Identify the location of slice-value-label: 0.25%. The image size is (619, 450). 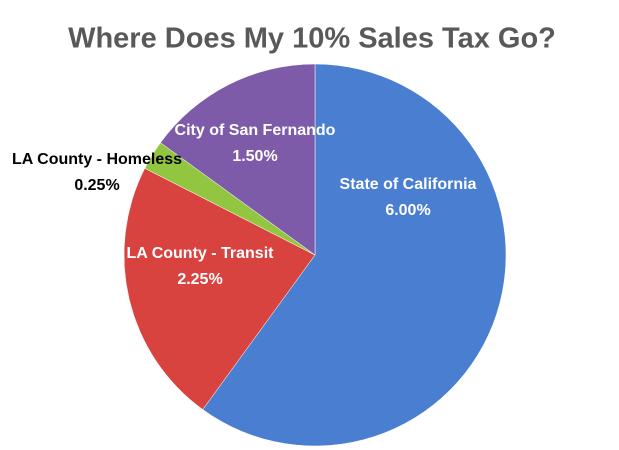
(96, 185).